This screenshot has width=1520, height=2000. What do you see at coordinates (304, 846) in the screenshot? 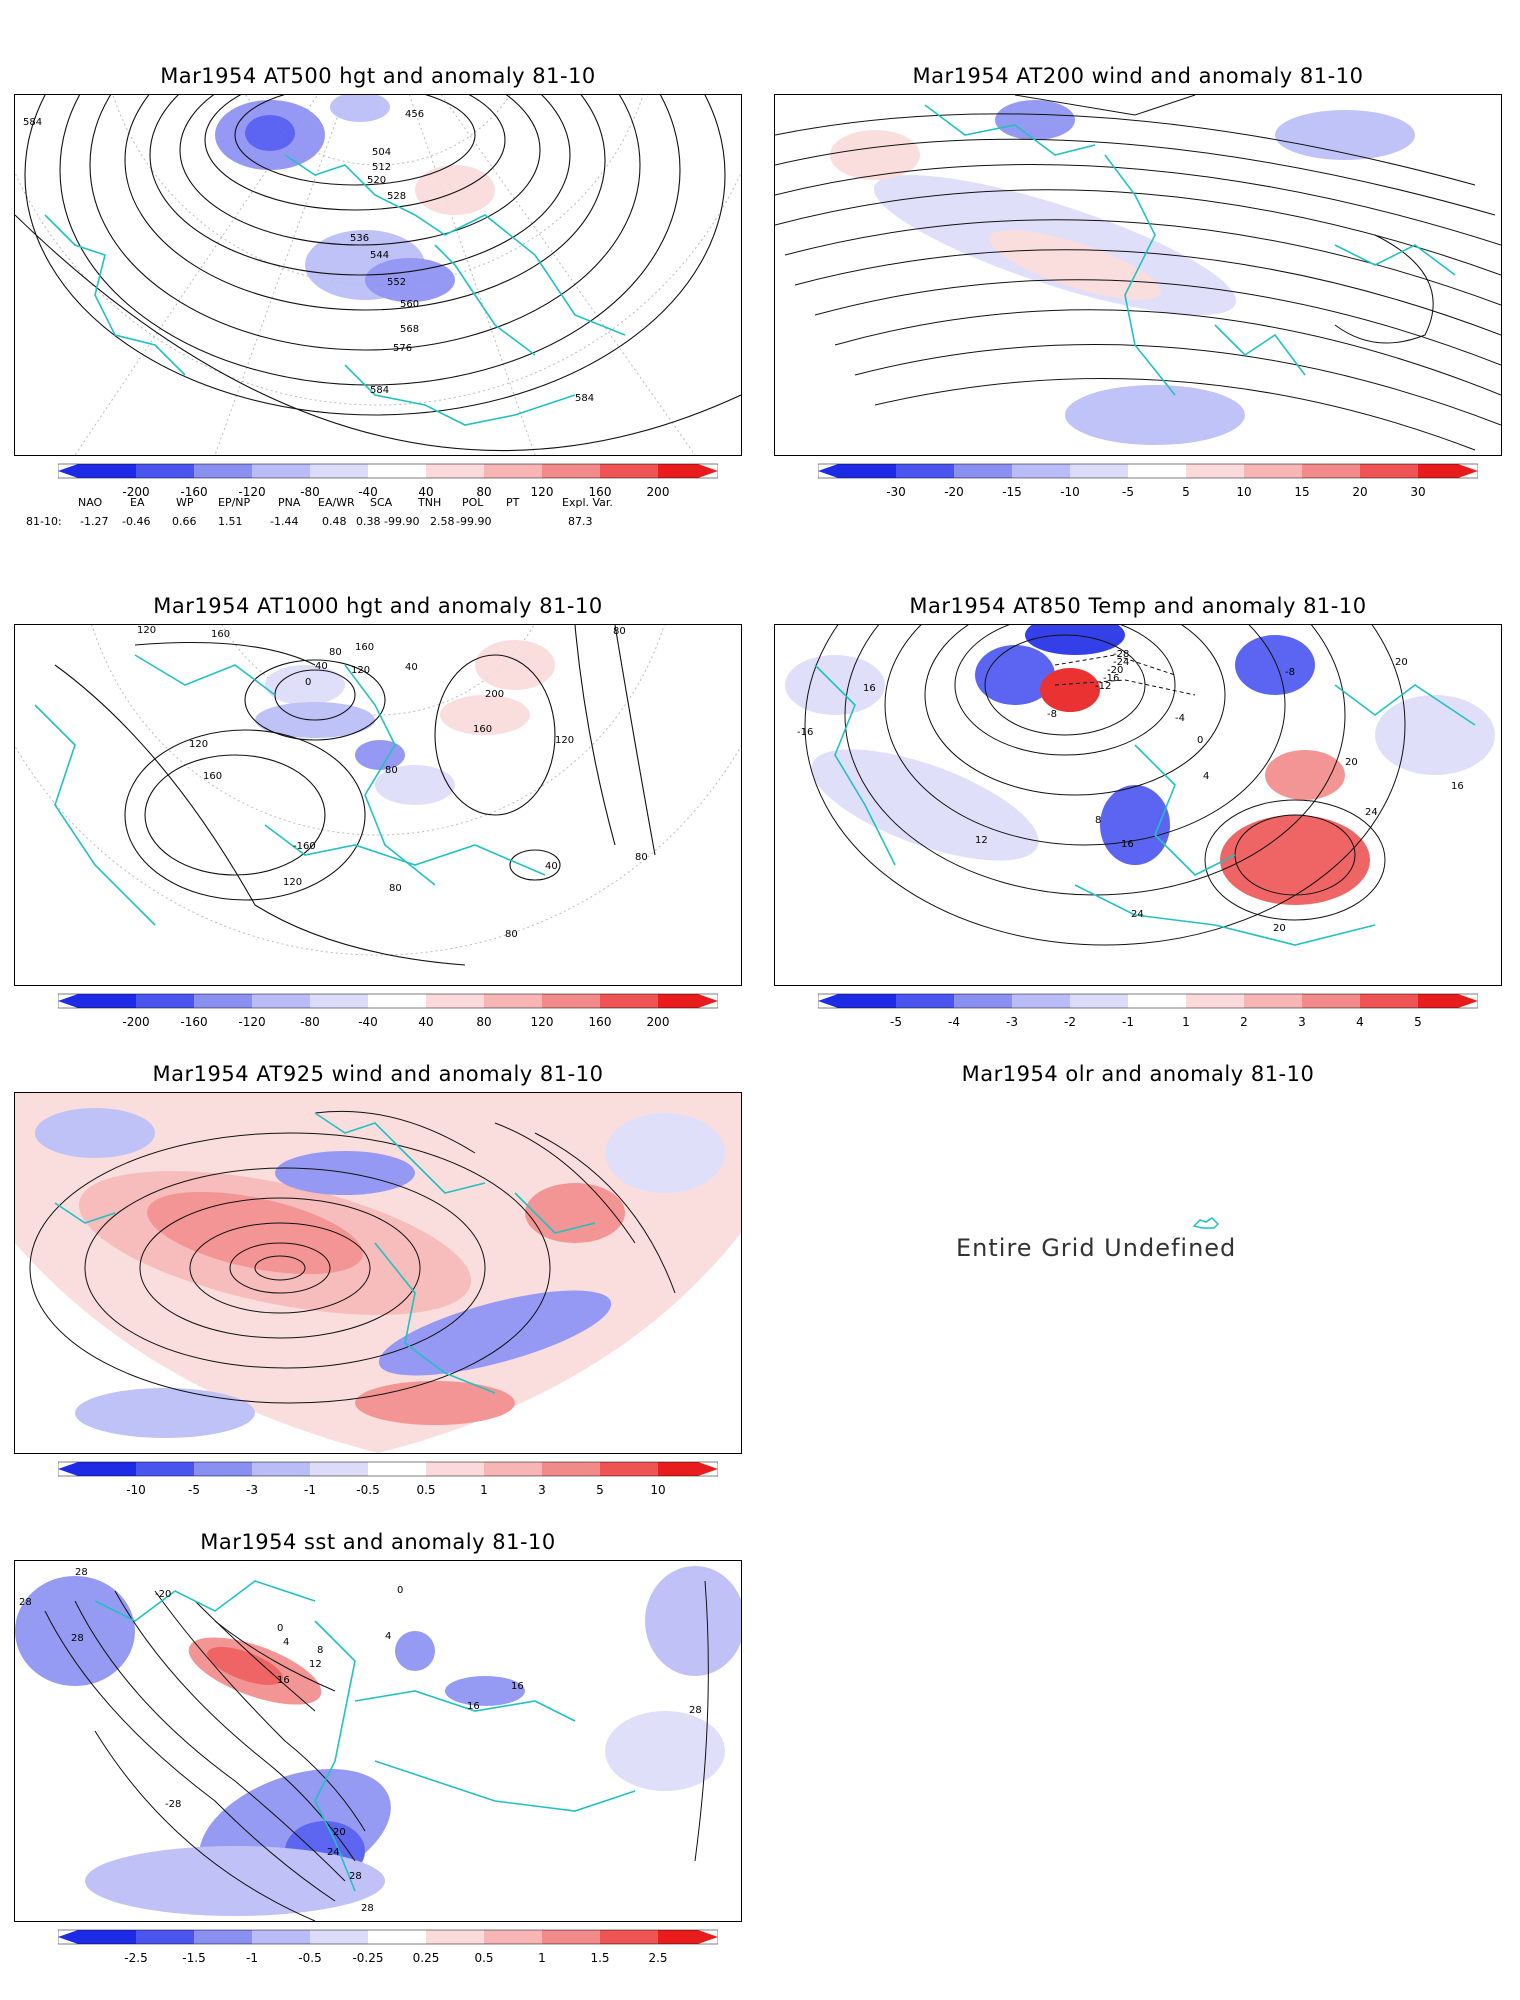
I see `contour-label: -160` at bounding box center [304, 846].